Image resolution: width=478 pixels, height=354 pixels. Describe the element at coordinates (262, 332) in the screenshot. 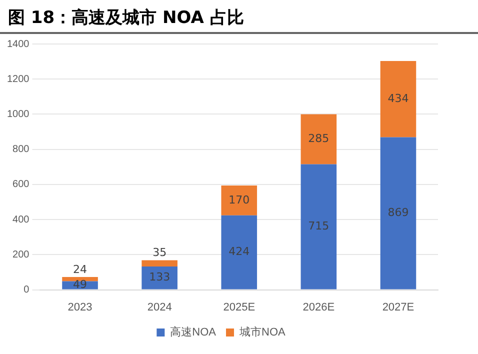

I see `legend-label: 城市NOA` at that location.